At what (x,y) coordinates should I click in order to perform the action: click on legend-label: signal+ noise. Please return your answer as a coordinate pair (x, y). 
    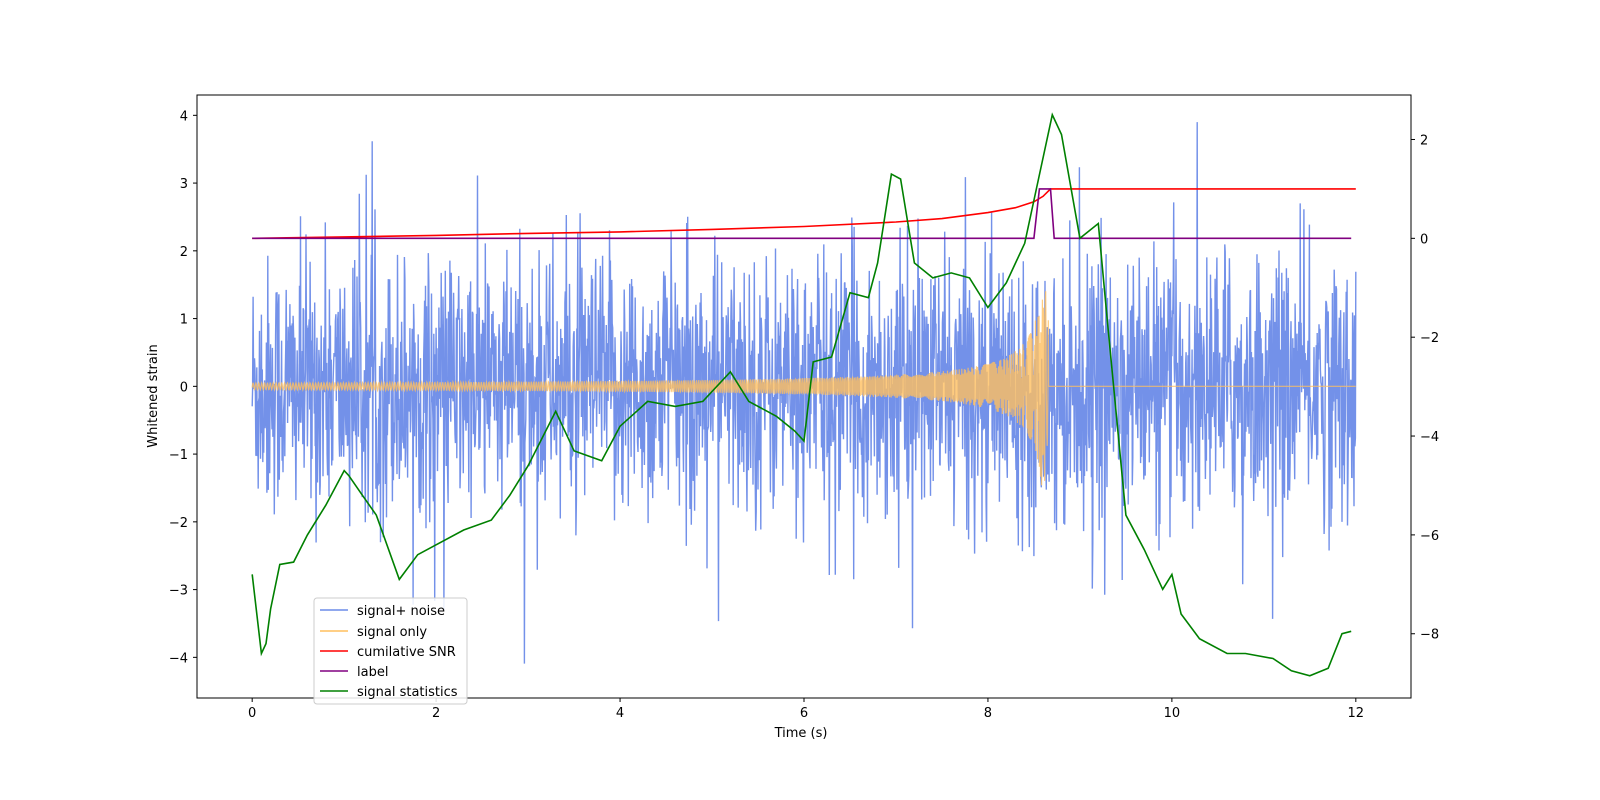
    Looking at the image, I should click on (401, 611).